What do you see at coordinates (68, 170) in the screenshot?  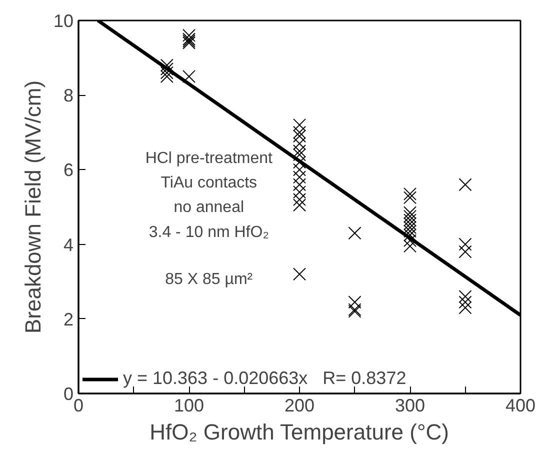 I see `y-tick-label: 6` at bounding box center [68, 170].